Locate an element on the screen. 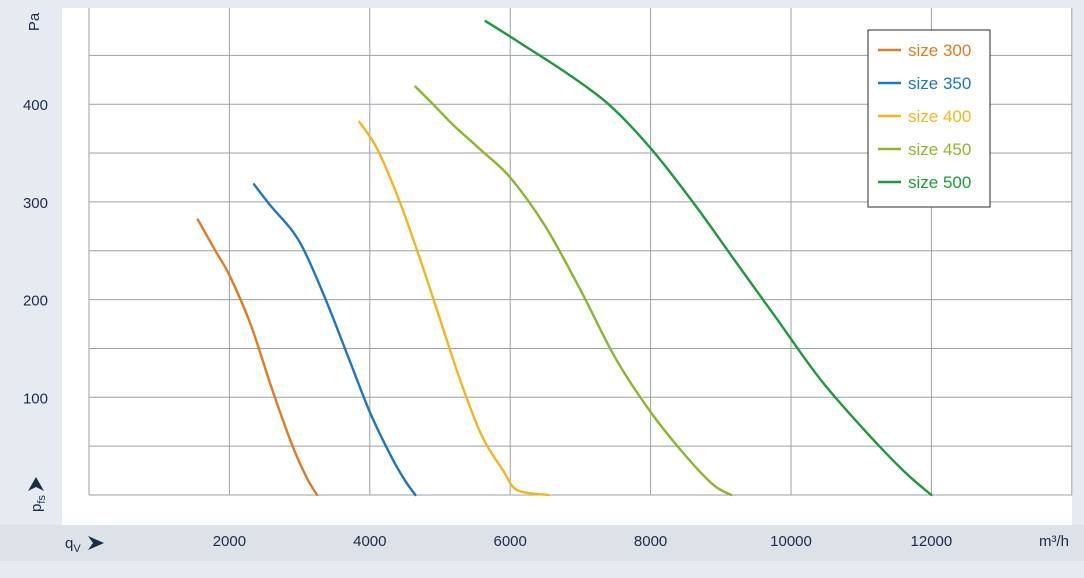  x-unit-label: m³/h is located at coordinates (1054, 541).